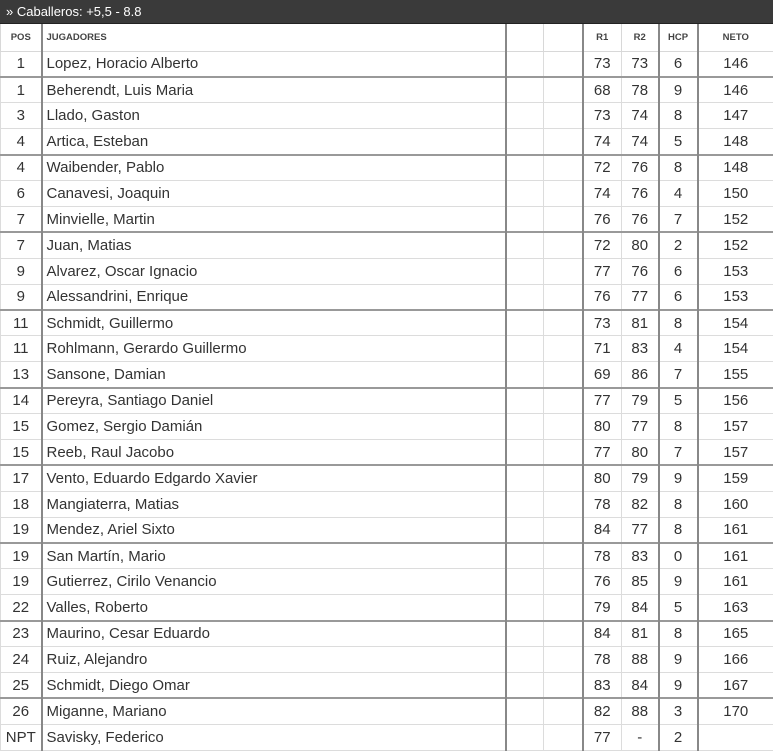 Image resolution: width=773 pixels, height=751 pixels. Describe the element at coordinates (678, 711) in the screenshot. I see `cell-hcp: 3` at that location.